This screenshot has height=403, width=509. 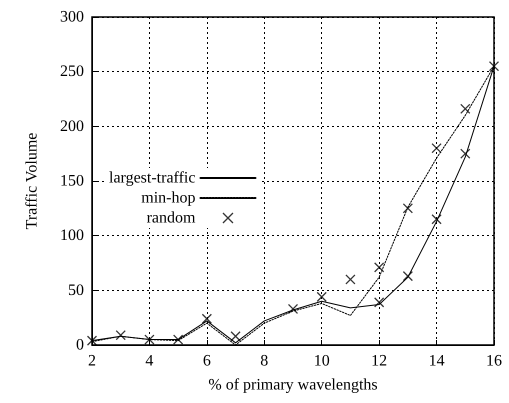 I want to click on x-tick-label: 8, so click(x=264, y=361).